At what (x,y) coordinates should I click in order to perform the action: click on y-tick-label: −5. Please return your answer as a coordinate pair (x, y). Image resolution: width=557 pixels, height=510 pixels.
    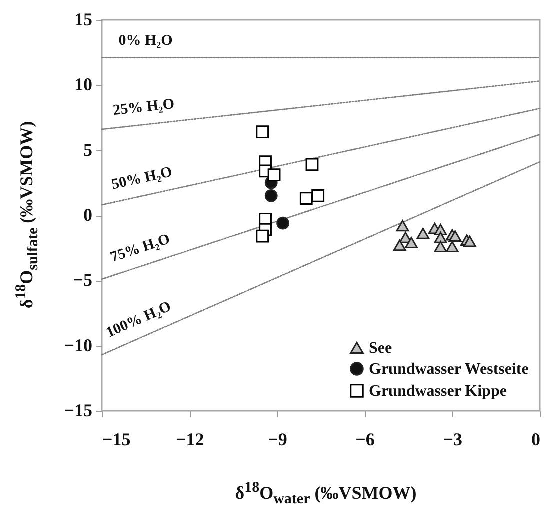
    Looking at the image, I should click on (82, 280).